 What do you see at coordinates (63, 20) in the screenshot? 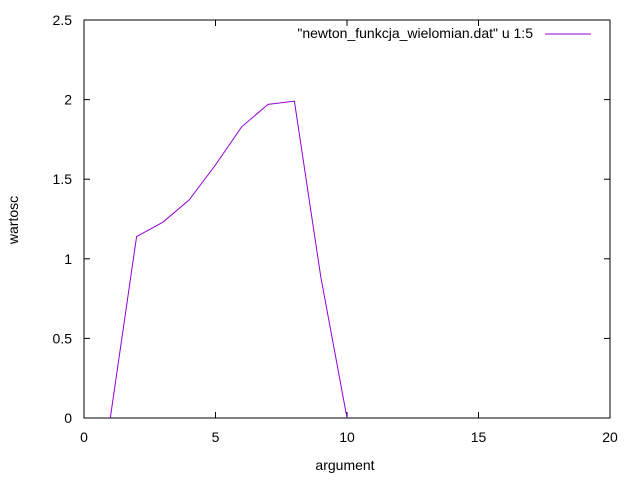
I see `y-tick-label: 2.5` at bounding box center [63, 20].